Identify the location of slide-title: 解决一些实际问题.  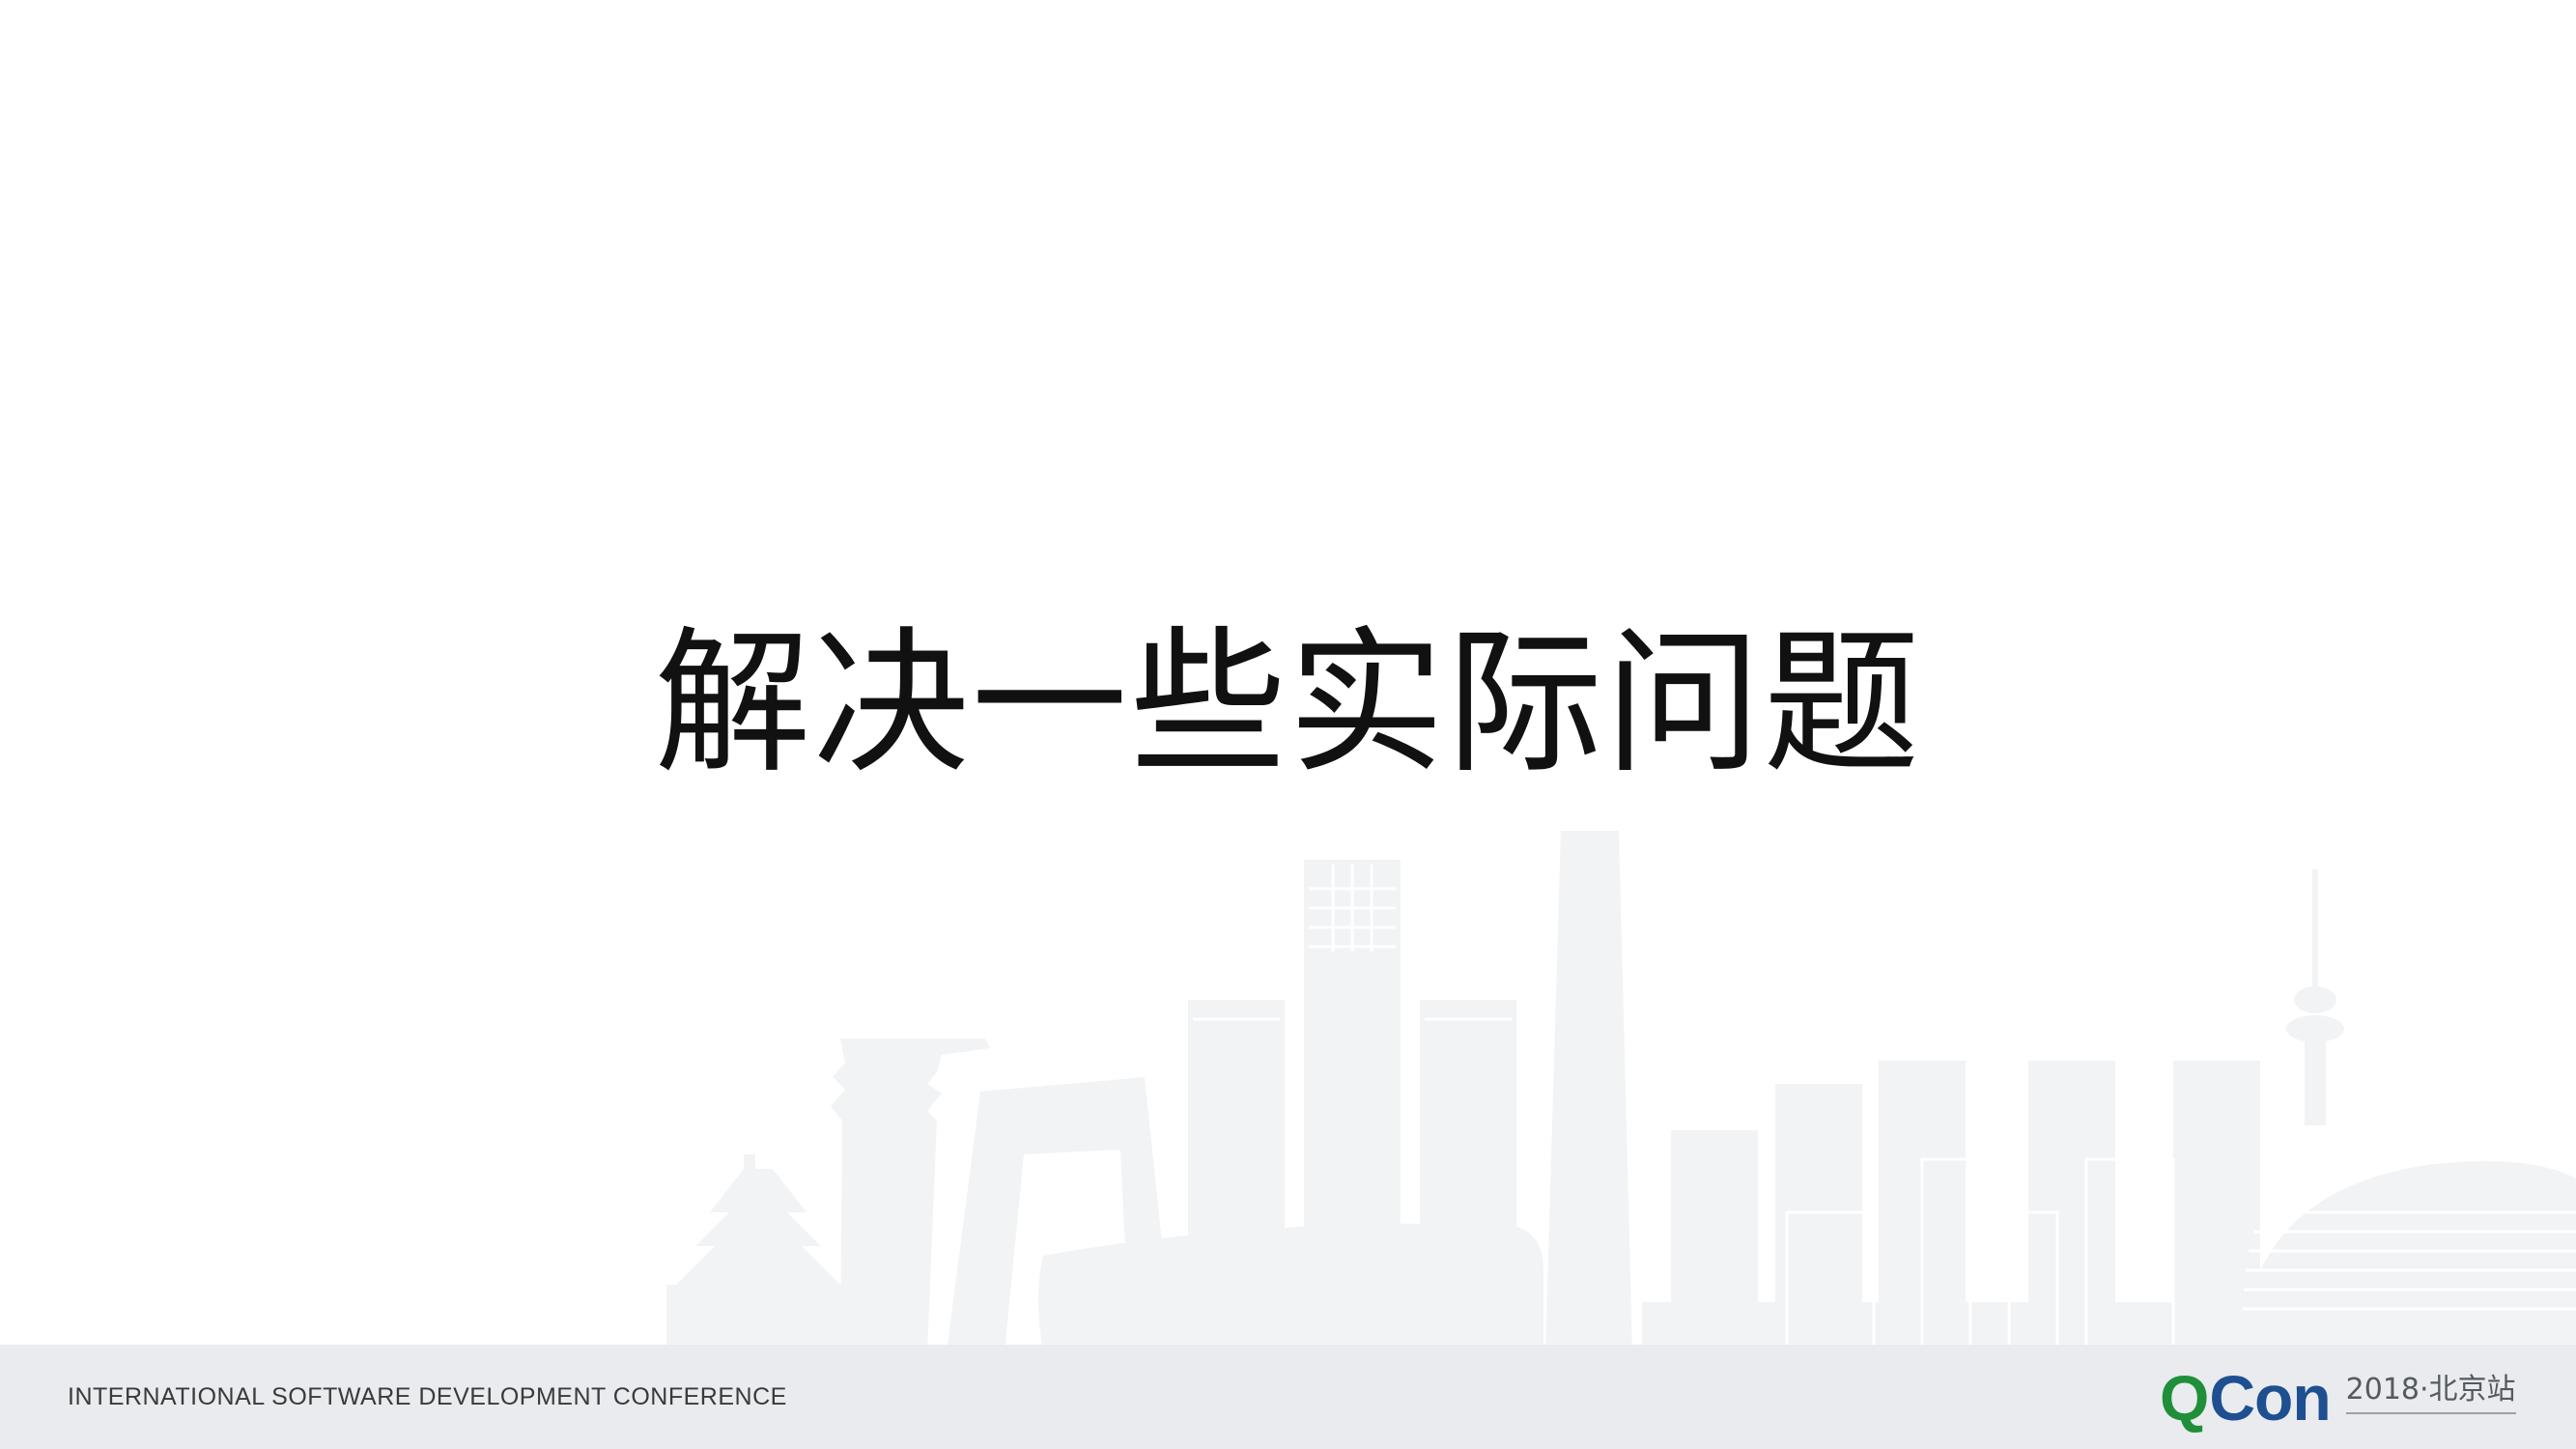
(1288, 704).